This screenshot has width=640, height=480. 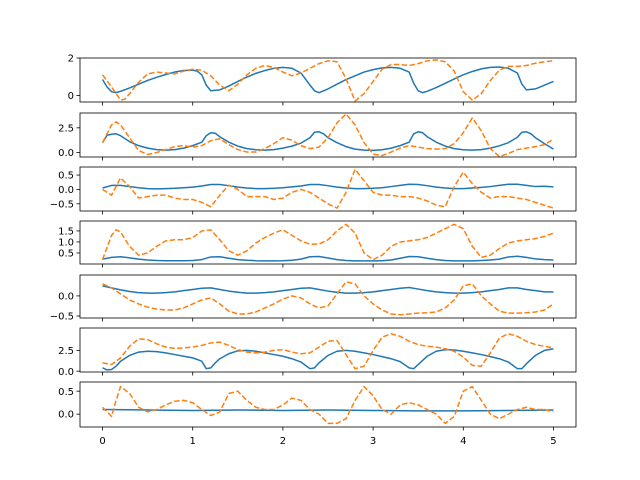 I want to click on y-tick-label: 1.0, so click(x=66, y=243).